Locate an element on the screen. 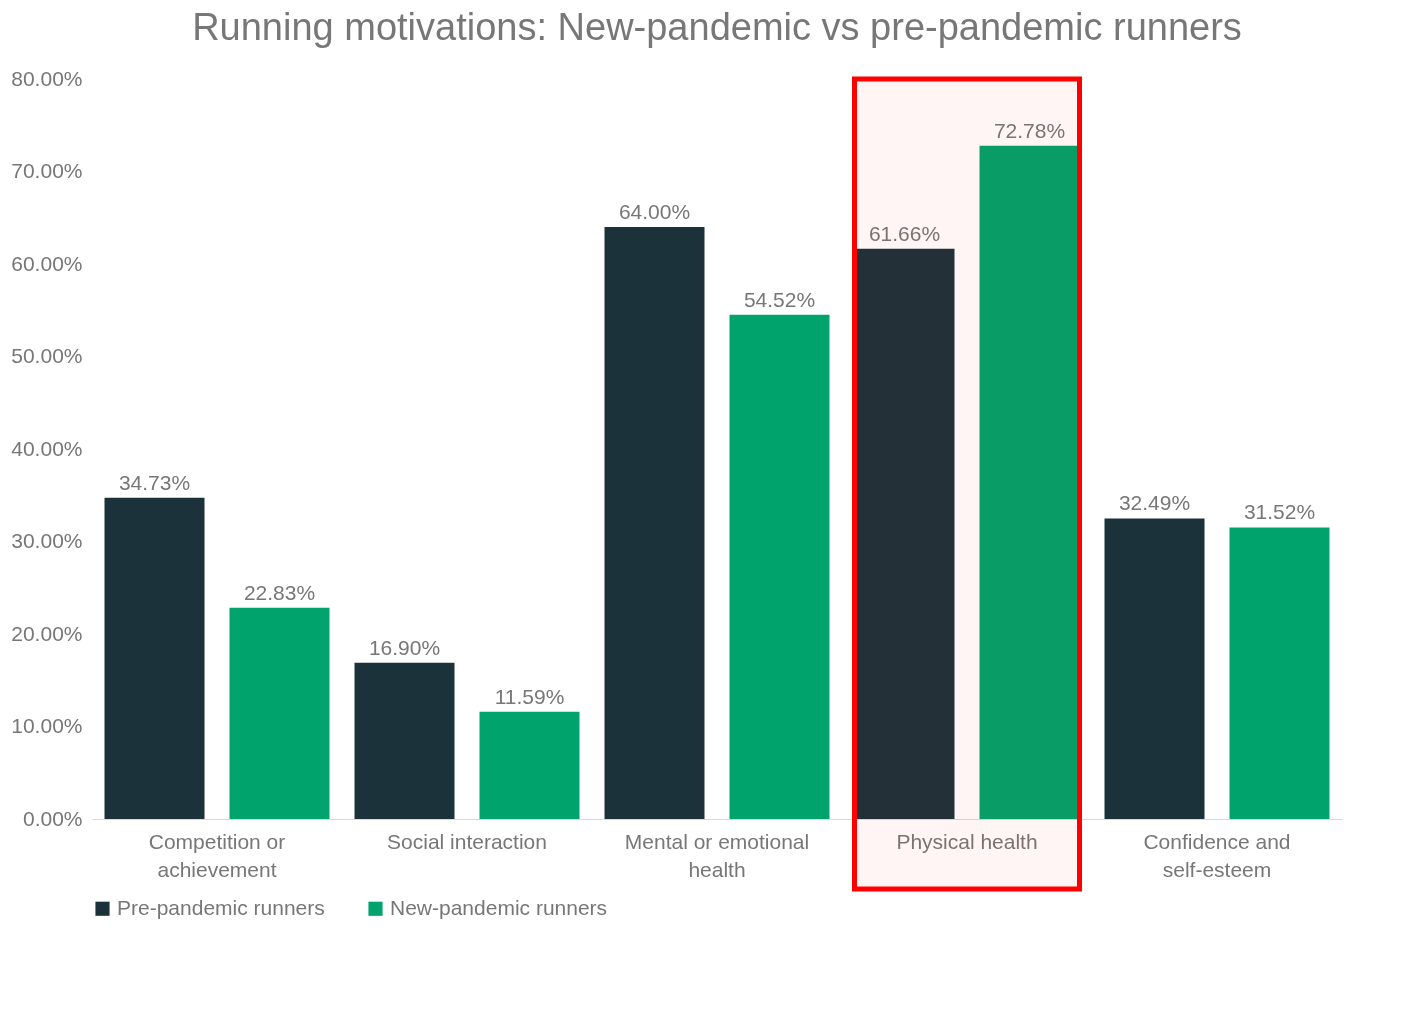 The height and width of the screenshot is (1019, 1407). data-label: 31.52% is located at coordinates (1279, 512).